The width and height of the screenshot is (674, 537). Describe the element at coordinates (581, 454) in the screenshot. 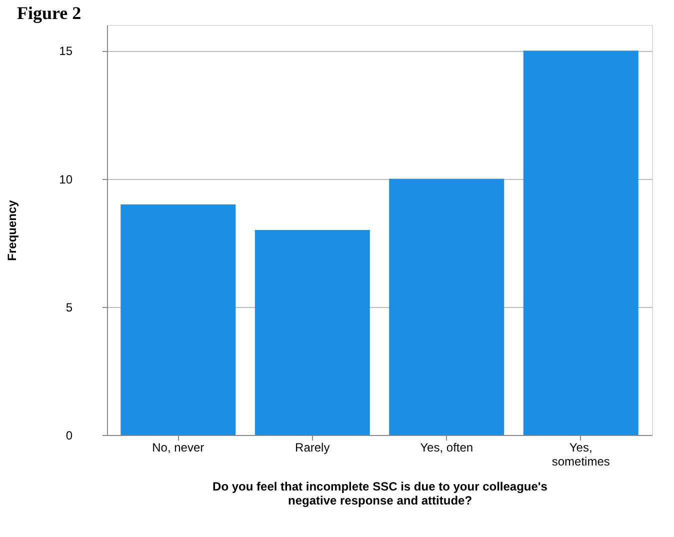

I see `x-tick-label: Yes, sometimes` at that location.